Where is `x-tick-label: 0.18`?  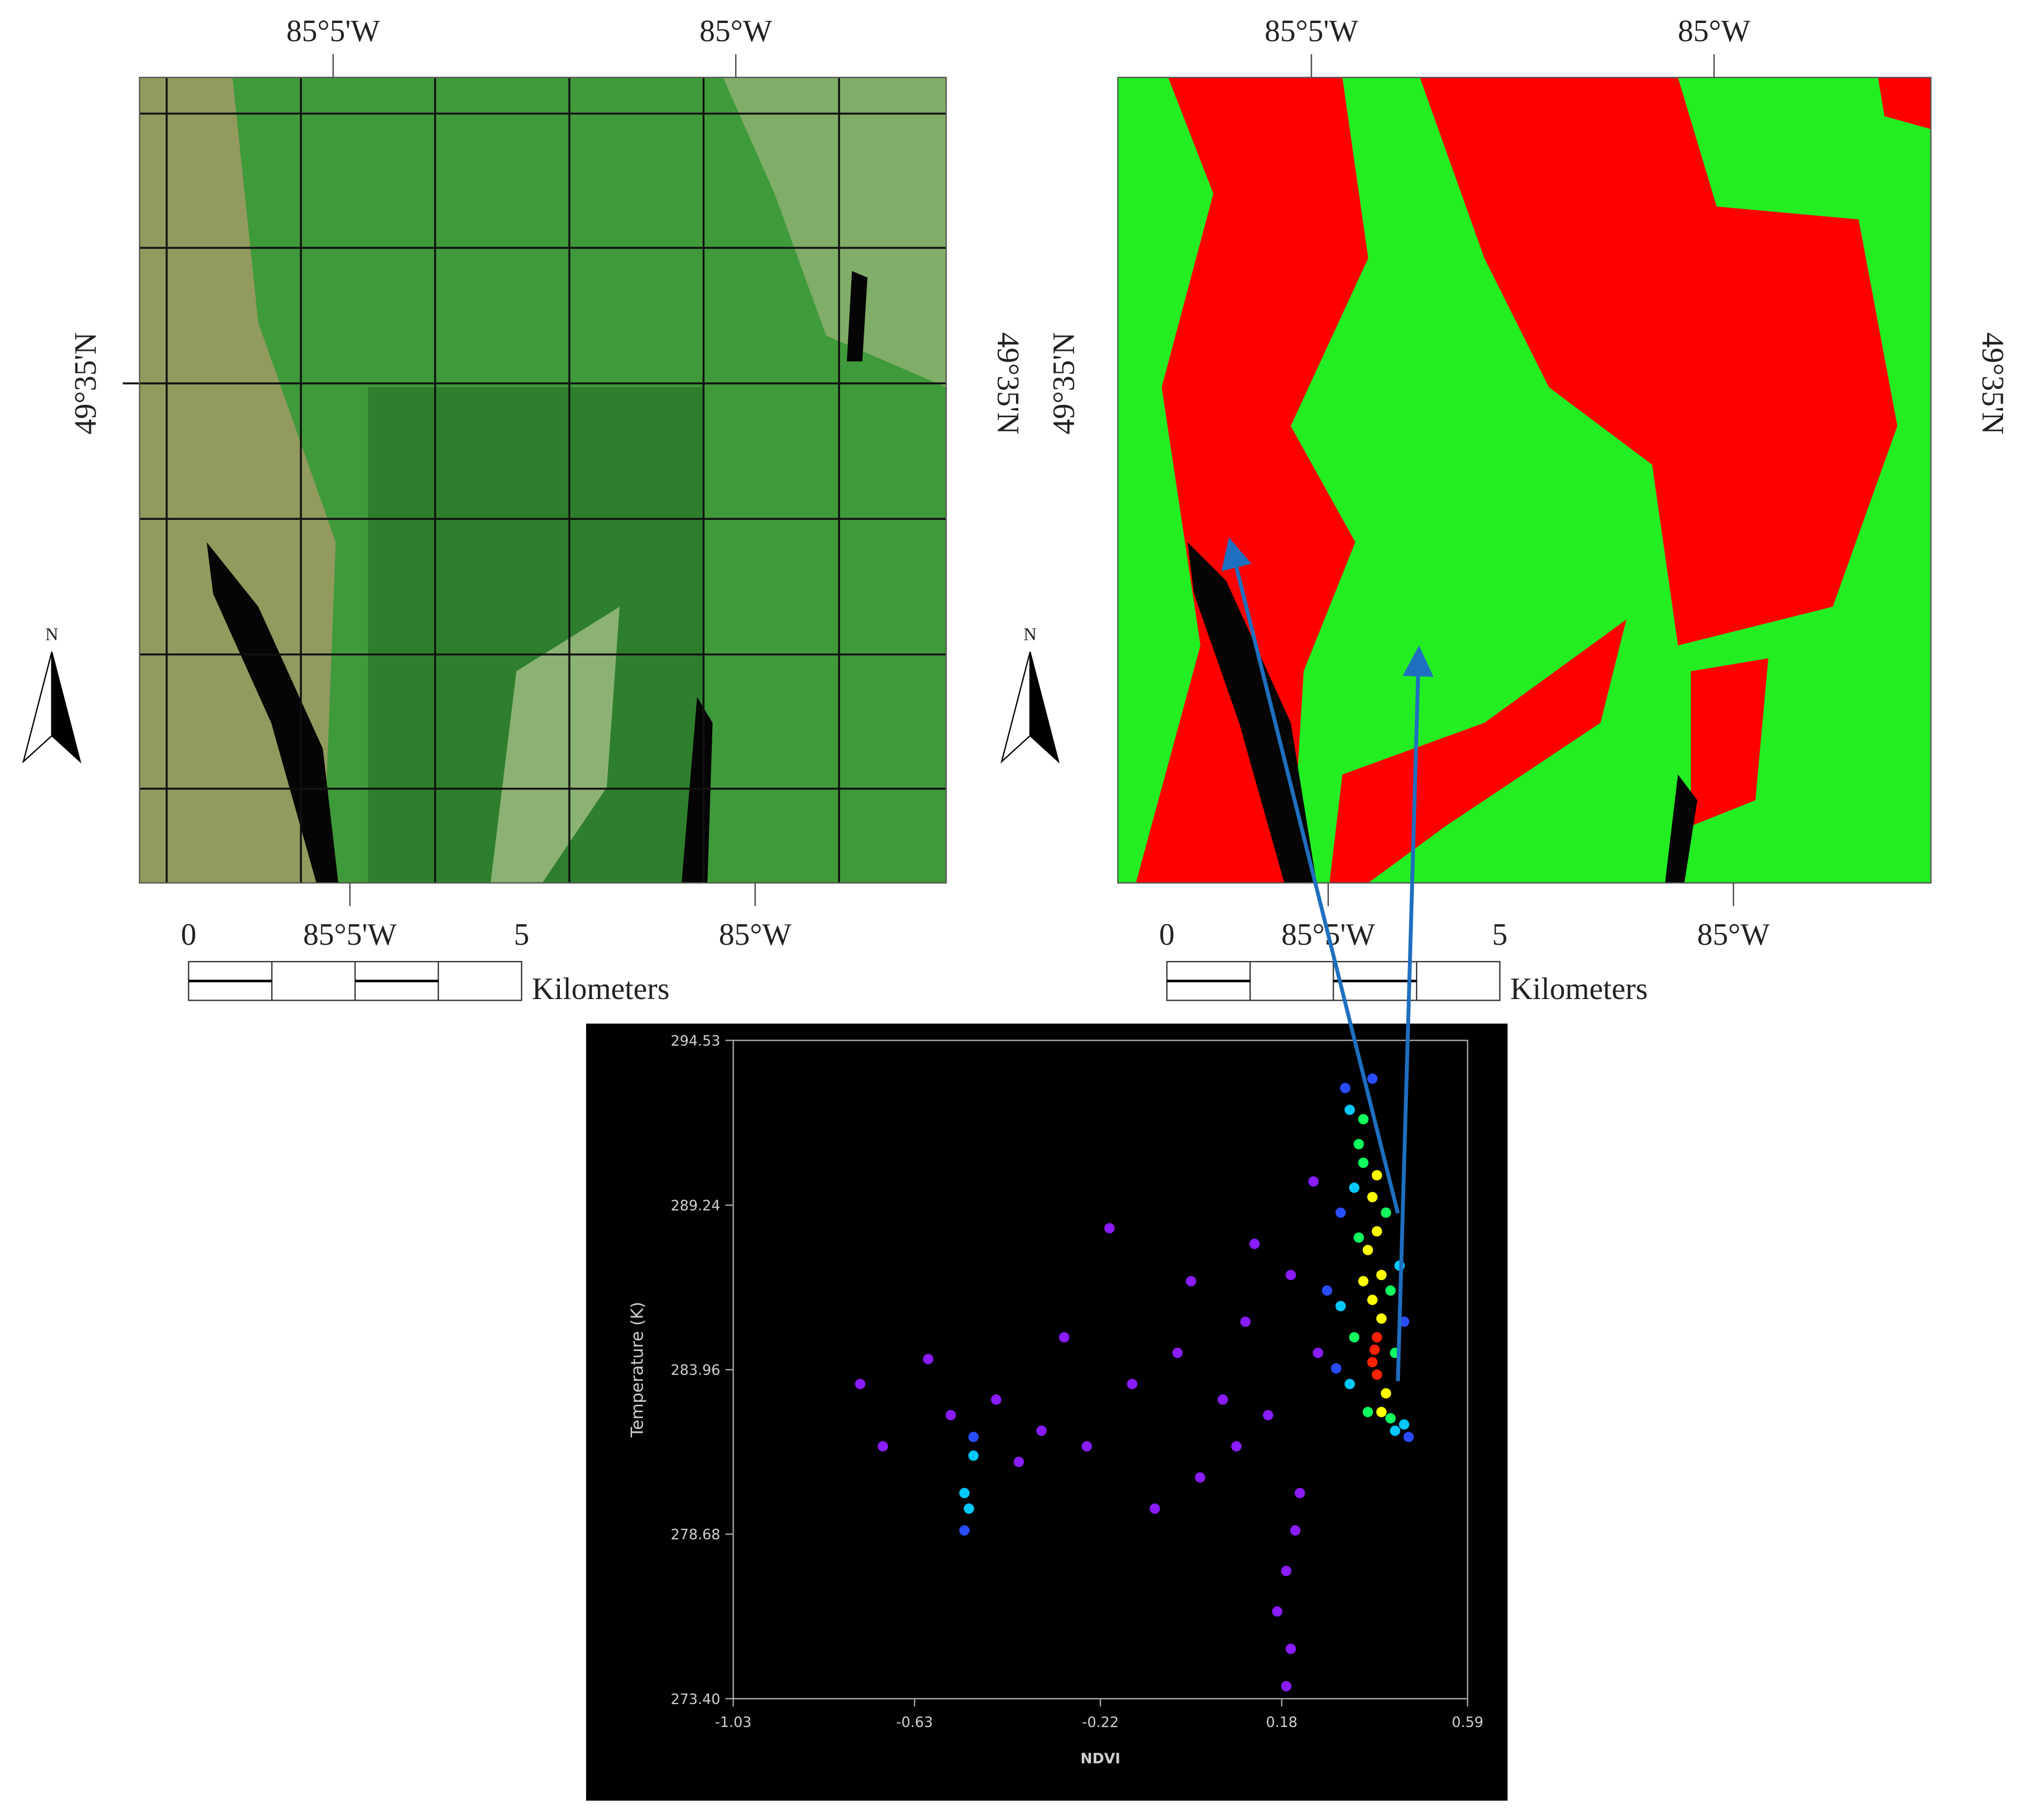
x-tick-label: 0.18 is located at coordinates (1281, 1722).